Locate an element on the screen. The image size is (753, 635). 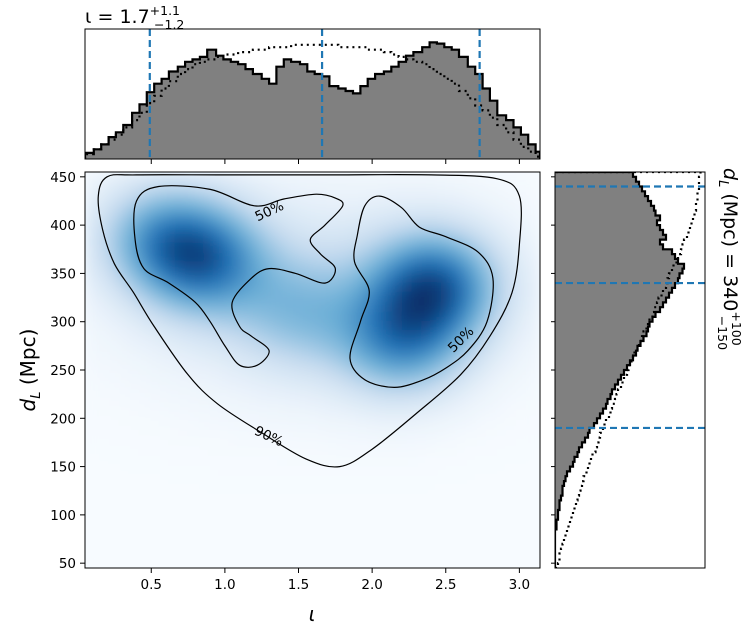
y-tick-label: 400 is located at coordinates (63, 226).